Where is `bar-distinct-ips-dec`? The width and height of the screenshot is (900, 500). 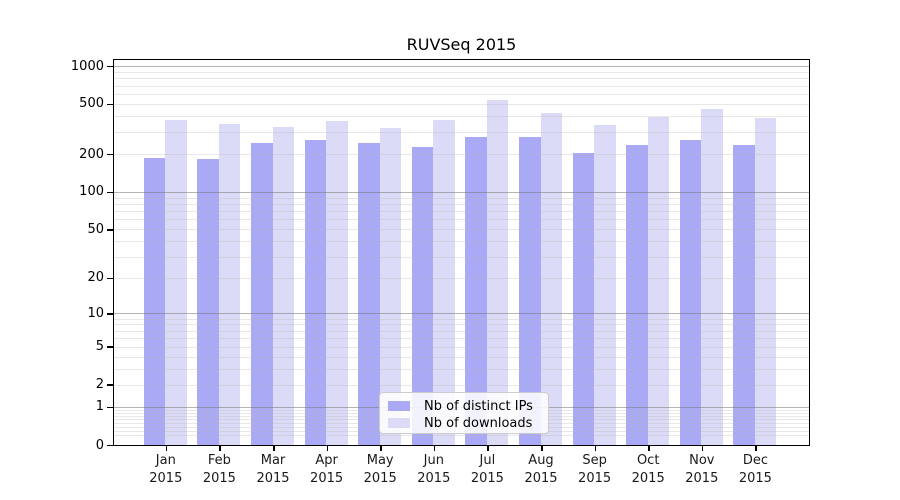
bar-distinct-ips-dec is located at coordinates (744, 294).